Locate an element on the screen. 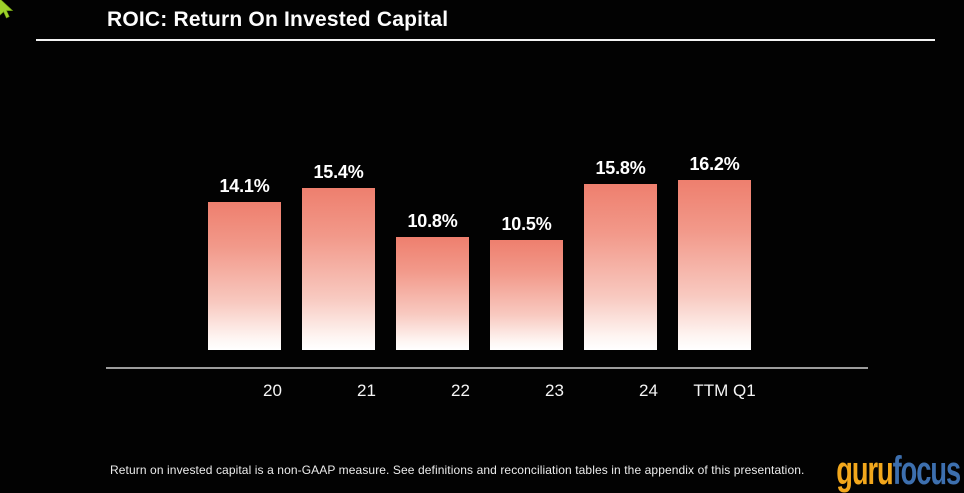 This screenshot has height=493, width=964. mouse-pointer-icon is located at coordinates (7, 9).